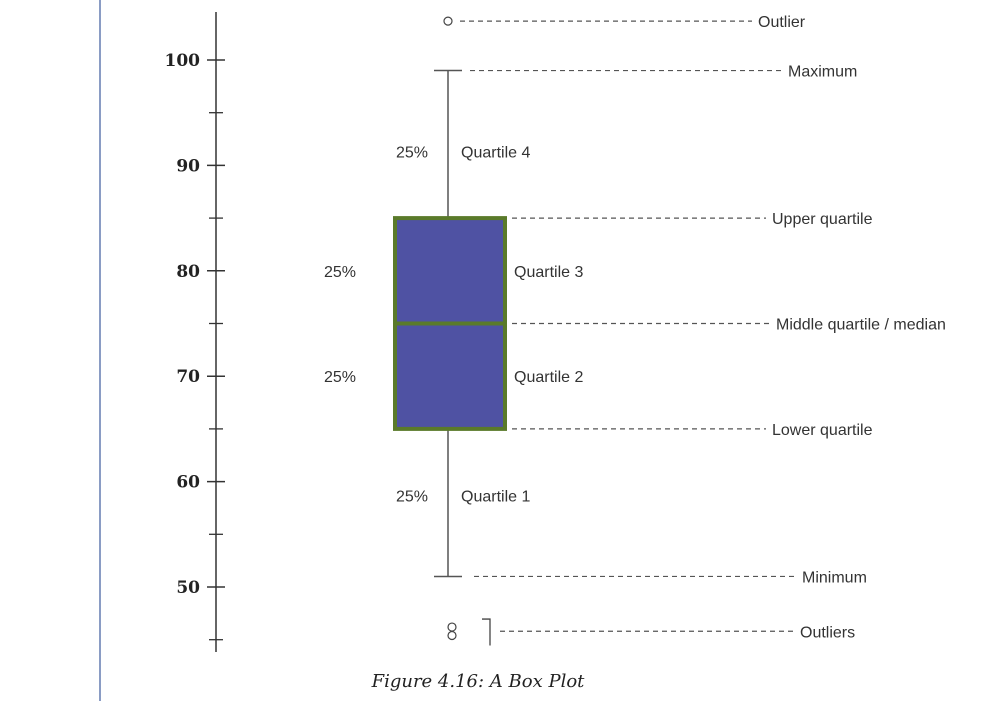 This screenshot has height=701, width=1000. I want to click on figure-caption: Figure 4.16: A Box Plot, so click(500, 681).